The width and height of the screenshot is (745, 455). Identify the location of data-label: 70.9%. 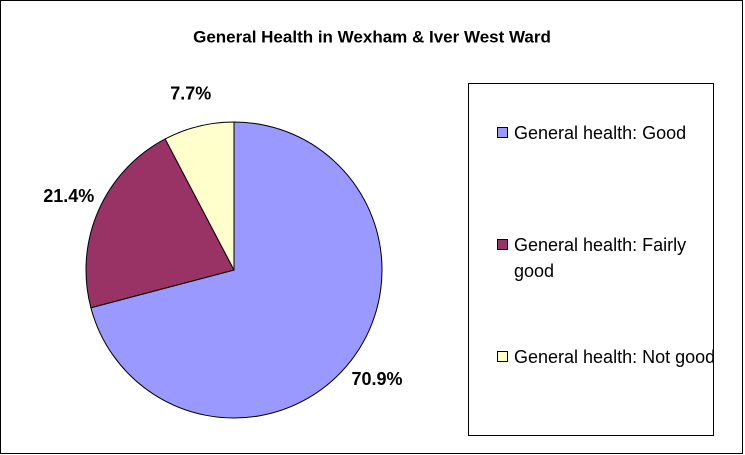
(376, 379).